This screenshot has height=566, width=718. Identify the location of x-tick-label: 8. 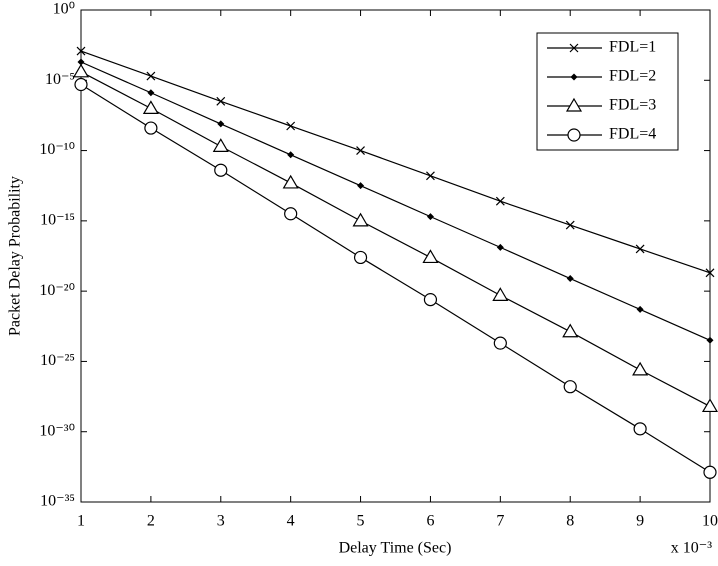
(570, 521).